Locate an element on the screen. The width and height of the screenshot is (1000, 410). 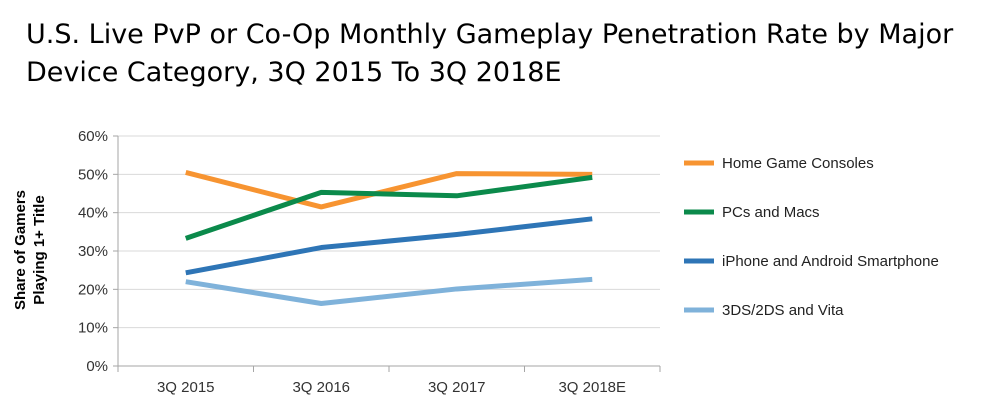
y-tick-label: 0% is located at coordinates (97, 366).